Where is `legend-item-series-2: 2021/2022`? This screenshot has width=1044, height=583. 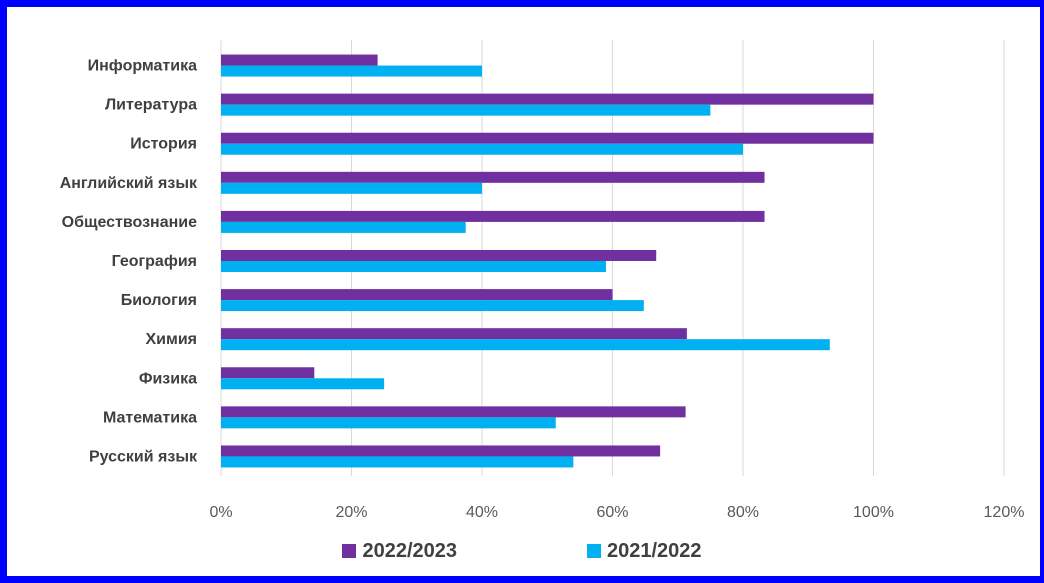
legend-item-series-2: 2021/2022 is located at coordinates (644, 551).